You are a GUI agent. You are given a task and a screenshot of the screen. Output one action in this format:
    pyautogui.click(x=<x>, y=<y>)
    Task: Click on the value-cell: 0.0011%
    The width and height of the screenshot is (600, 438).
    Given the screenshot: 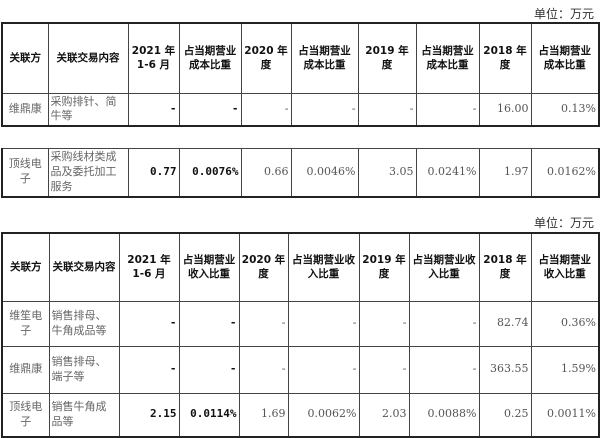 What is the action you would take?
    pyautogui.click(x=565, y=415)
    